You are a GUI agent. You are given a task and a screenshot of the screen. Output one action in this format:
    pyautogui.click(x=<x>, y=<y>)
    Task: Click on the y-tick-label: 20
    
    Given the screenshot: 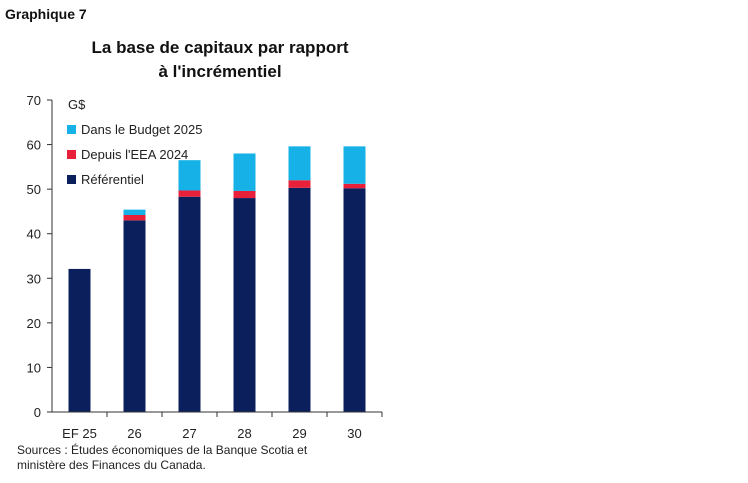 What is the action you would take?
    pyautogui.click(x=34, y=323)
    